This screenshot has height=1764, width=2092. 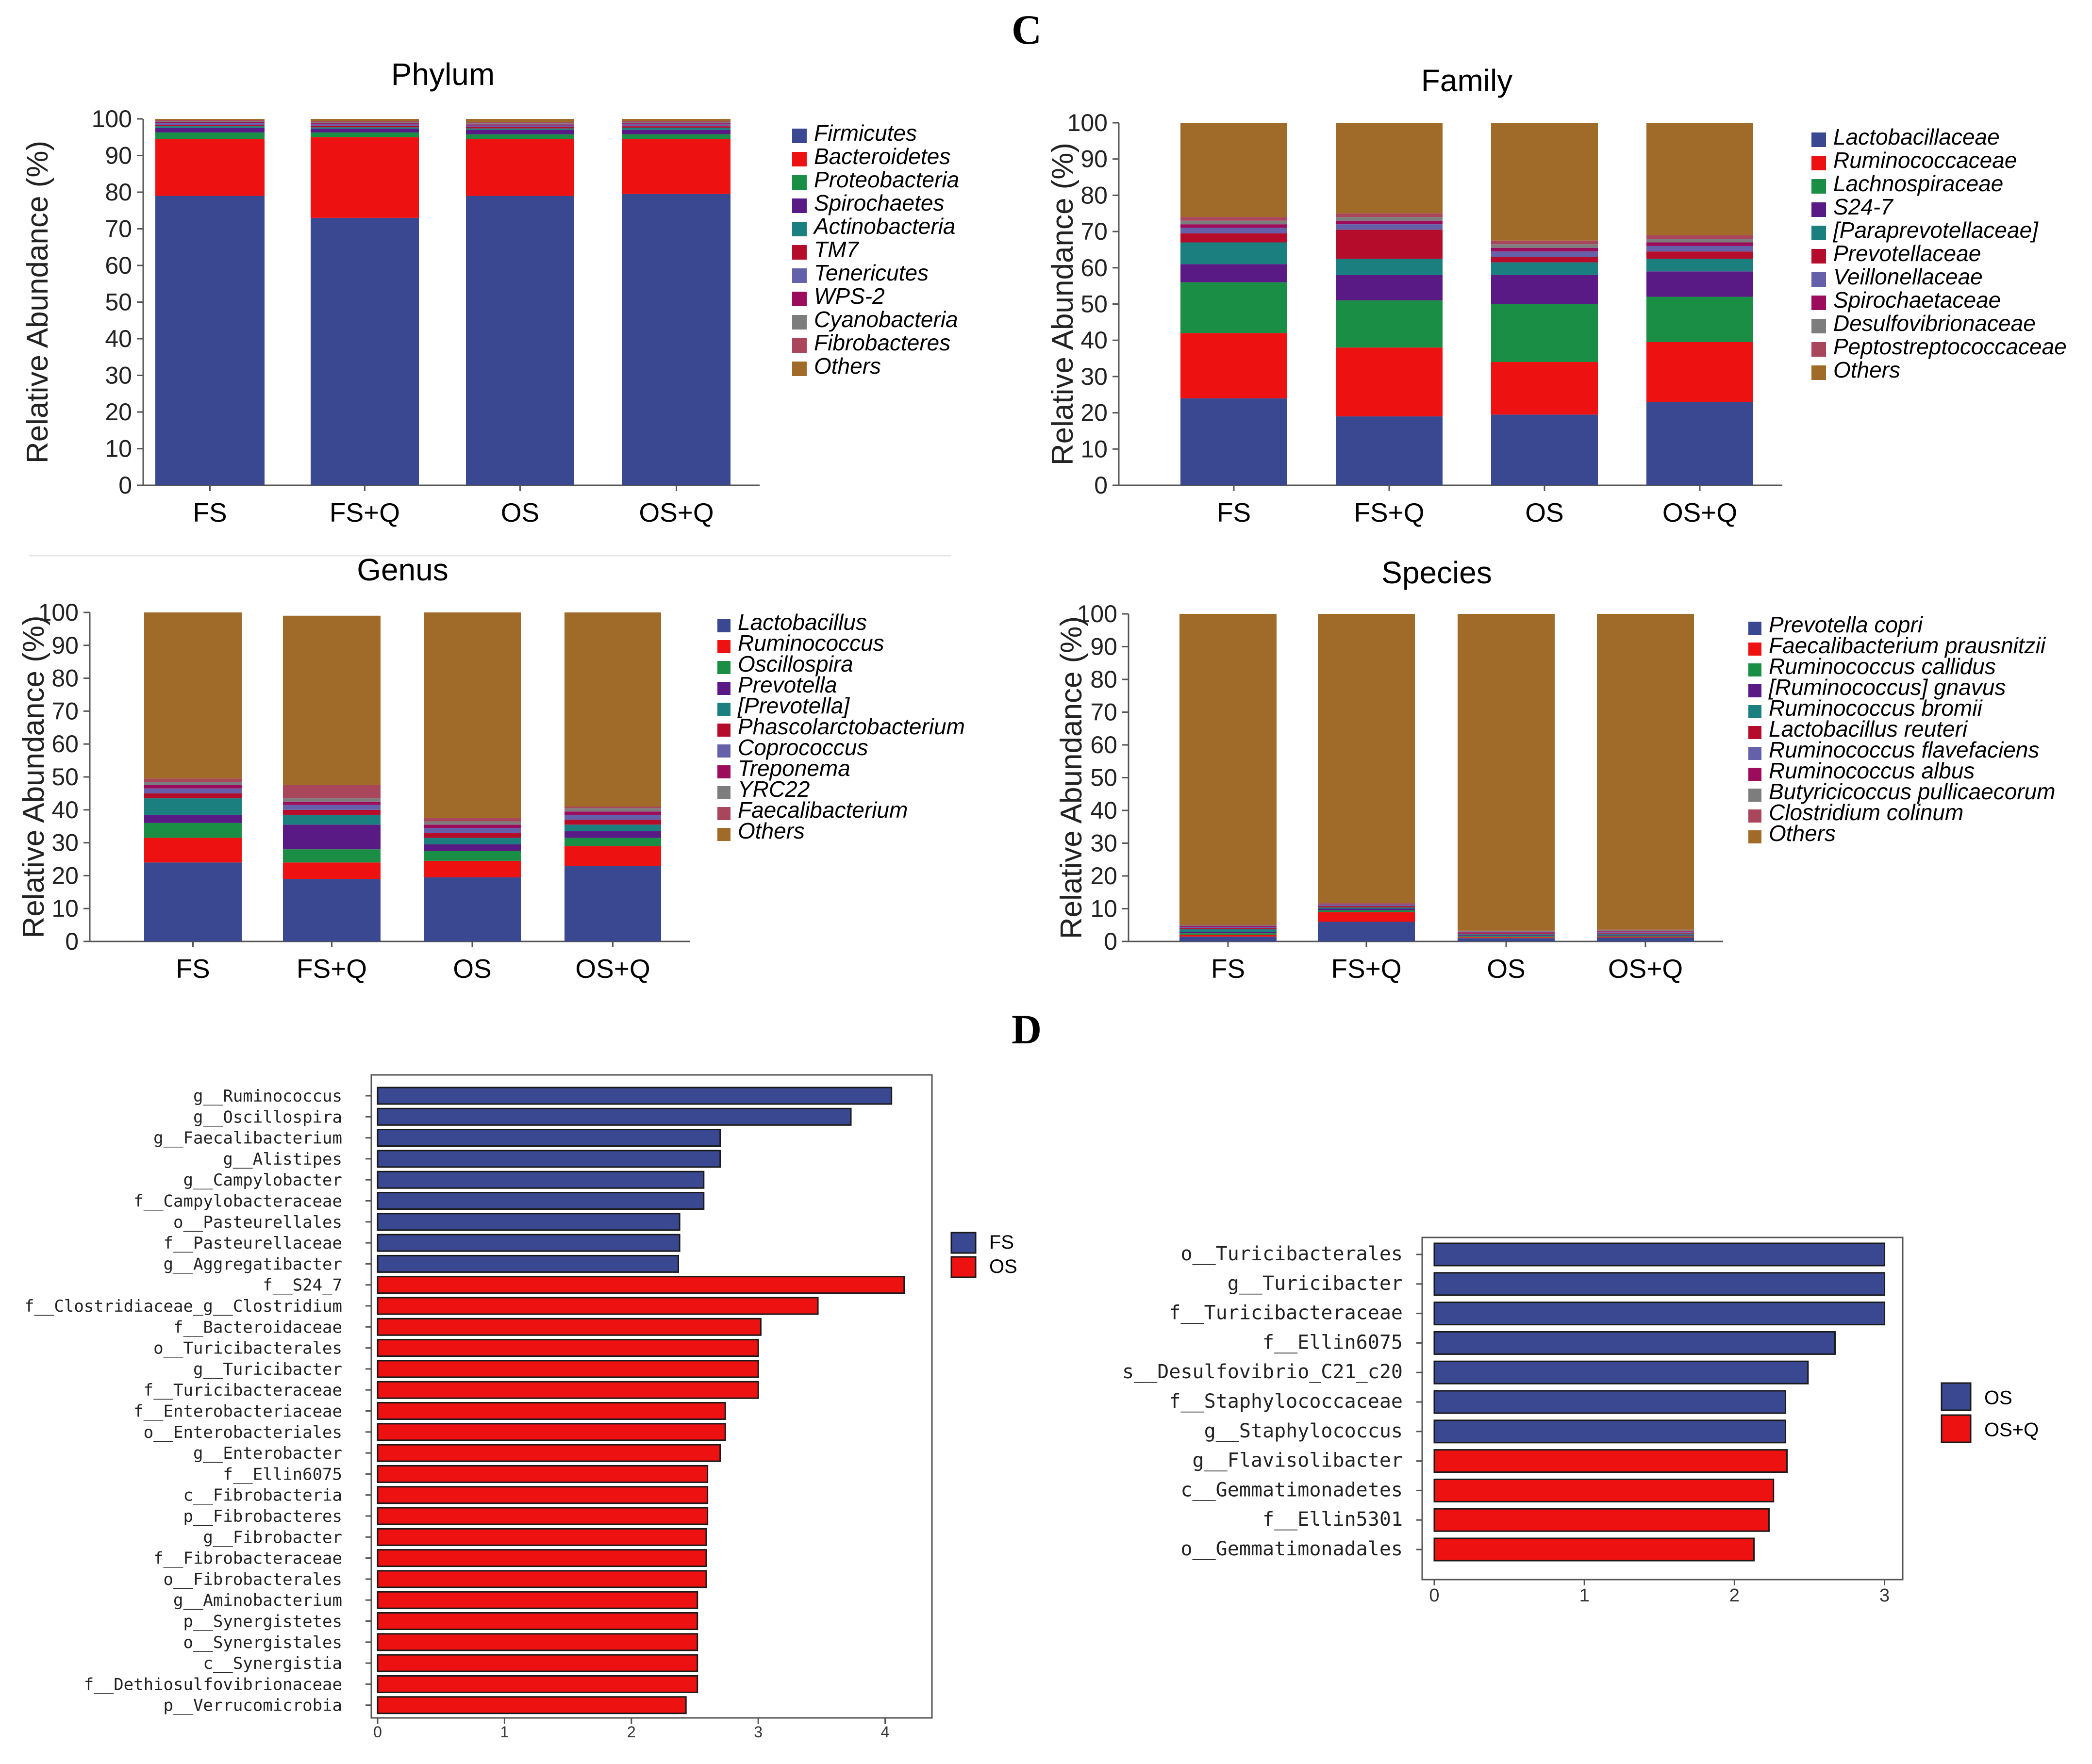 I want to click on genus-legend-label: YRC22, so click(x=774, y=789).